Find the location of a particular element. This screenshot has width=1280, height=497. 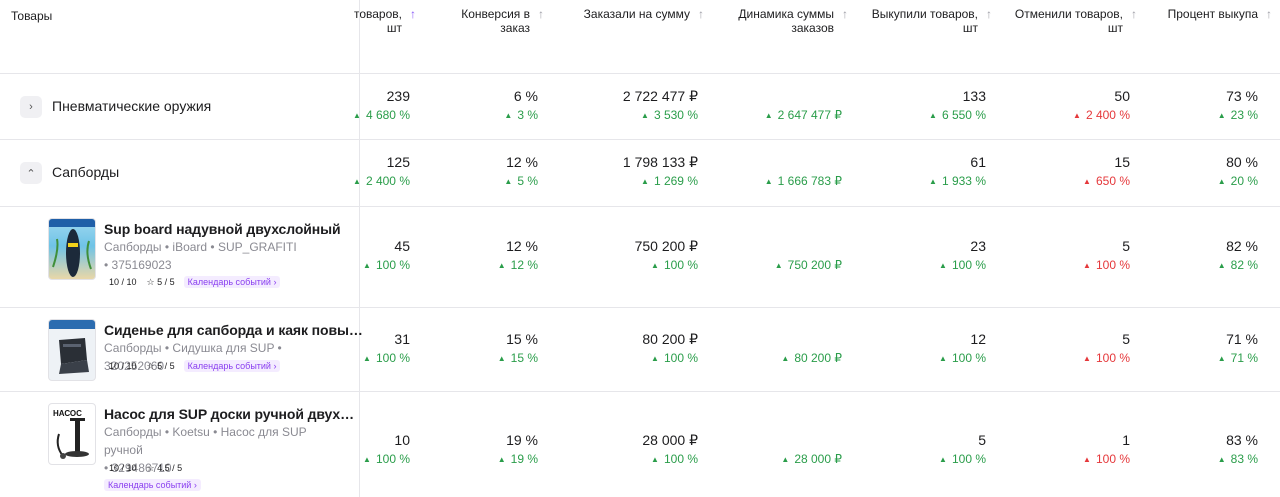

product-thumbnail: НАСОС is located at coordinates (72, 434).